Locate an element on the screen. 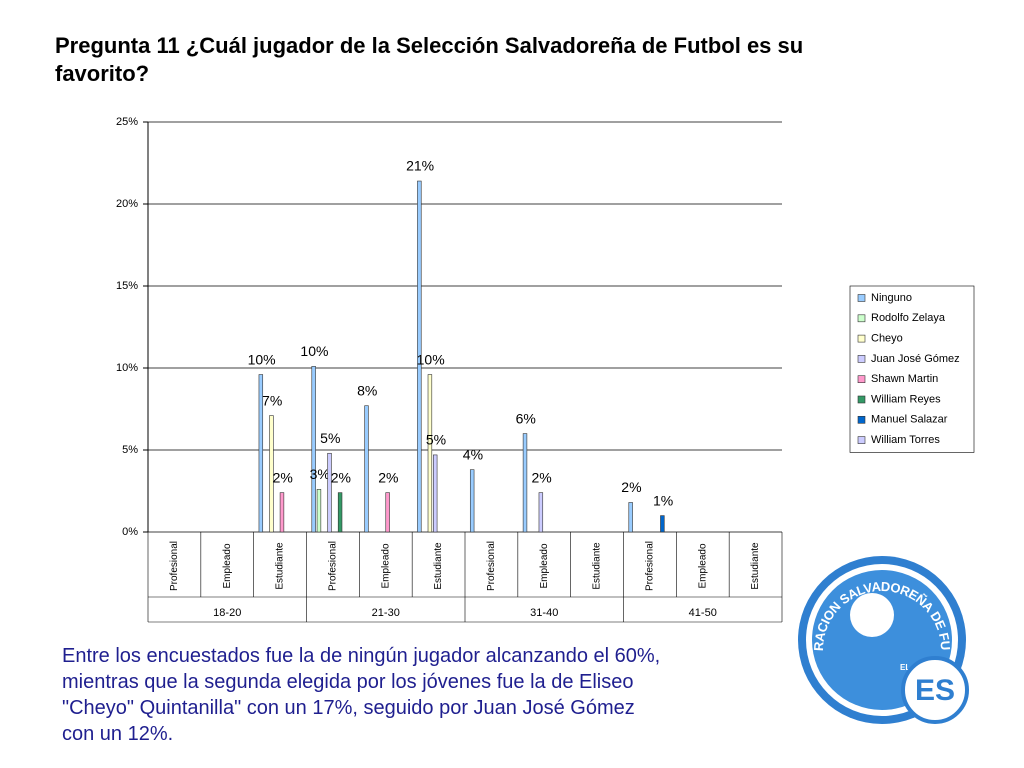  group-label: 41-50 is located at coordinates (703, 613).